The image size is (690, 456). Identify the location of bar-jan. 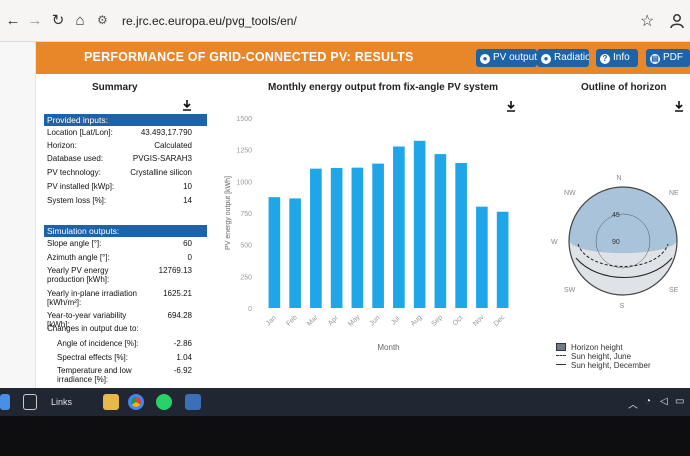
(274, 252).